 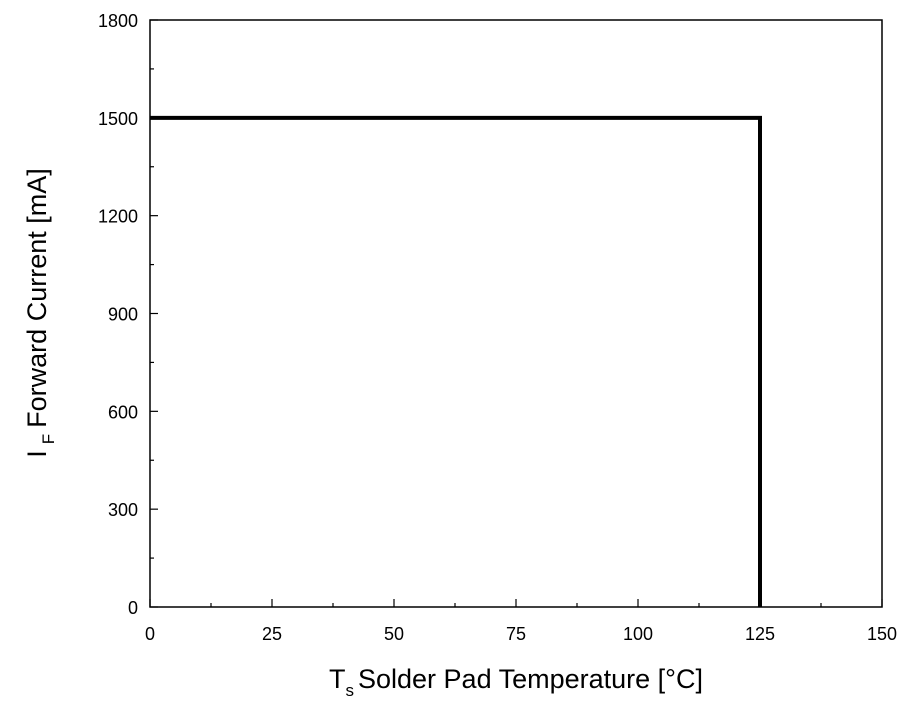 What do you see at coordinates (123, 412) in the screenshot?
I see `y-tick-label: 600` at bounding box center [123, 412].